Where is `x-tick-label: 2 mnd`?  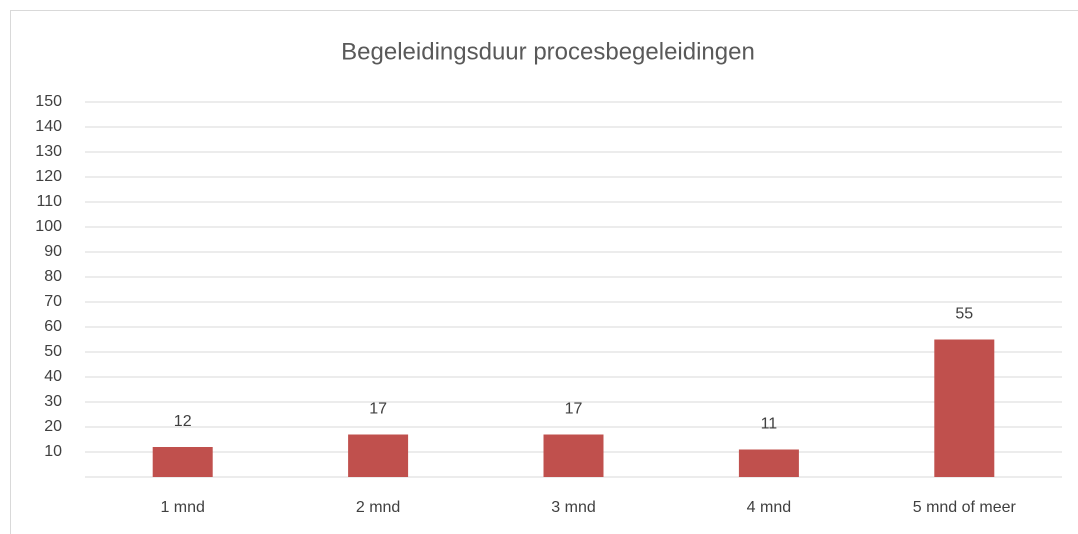
x-tick-label: 2 mnd is located at coordinates (378, 507).